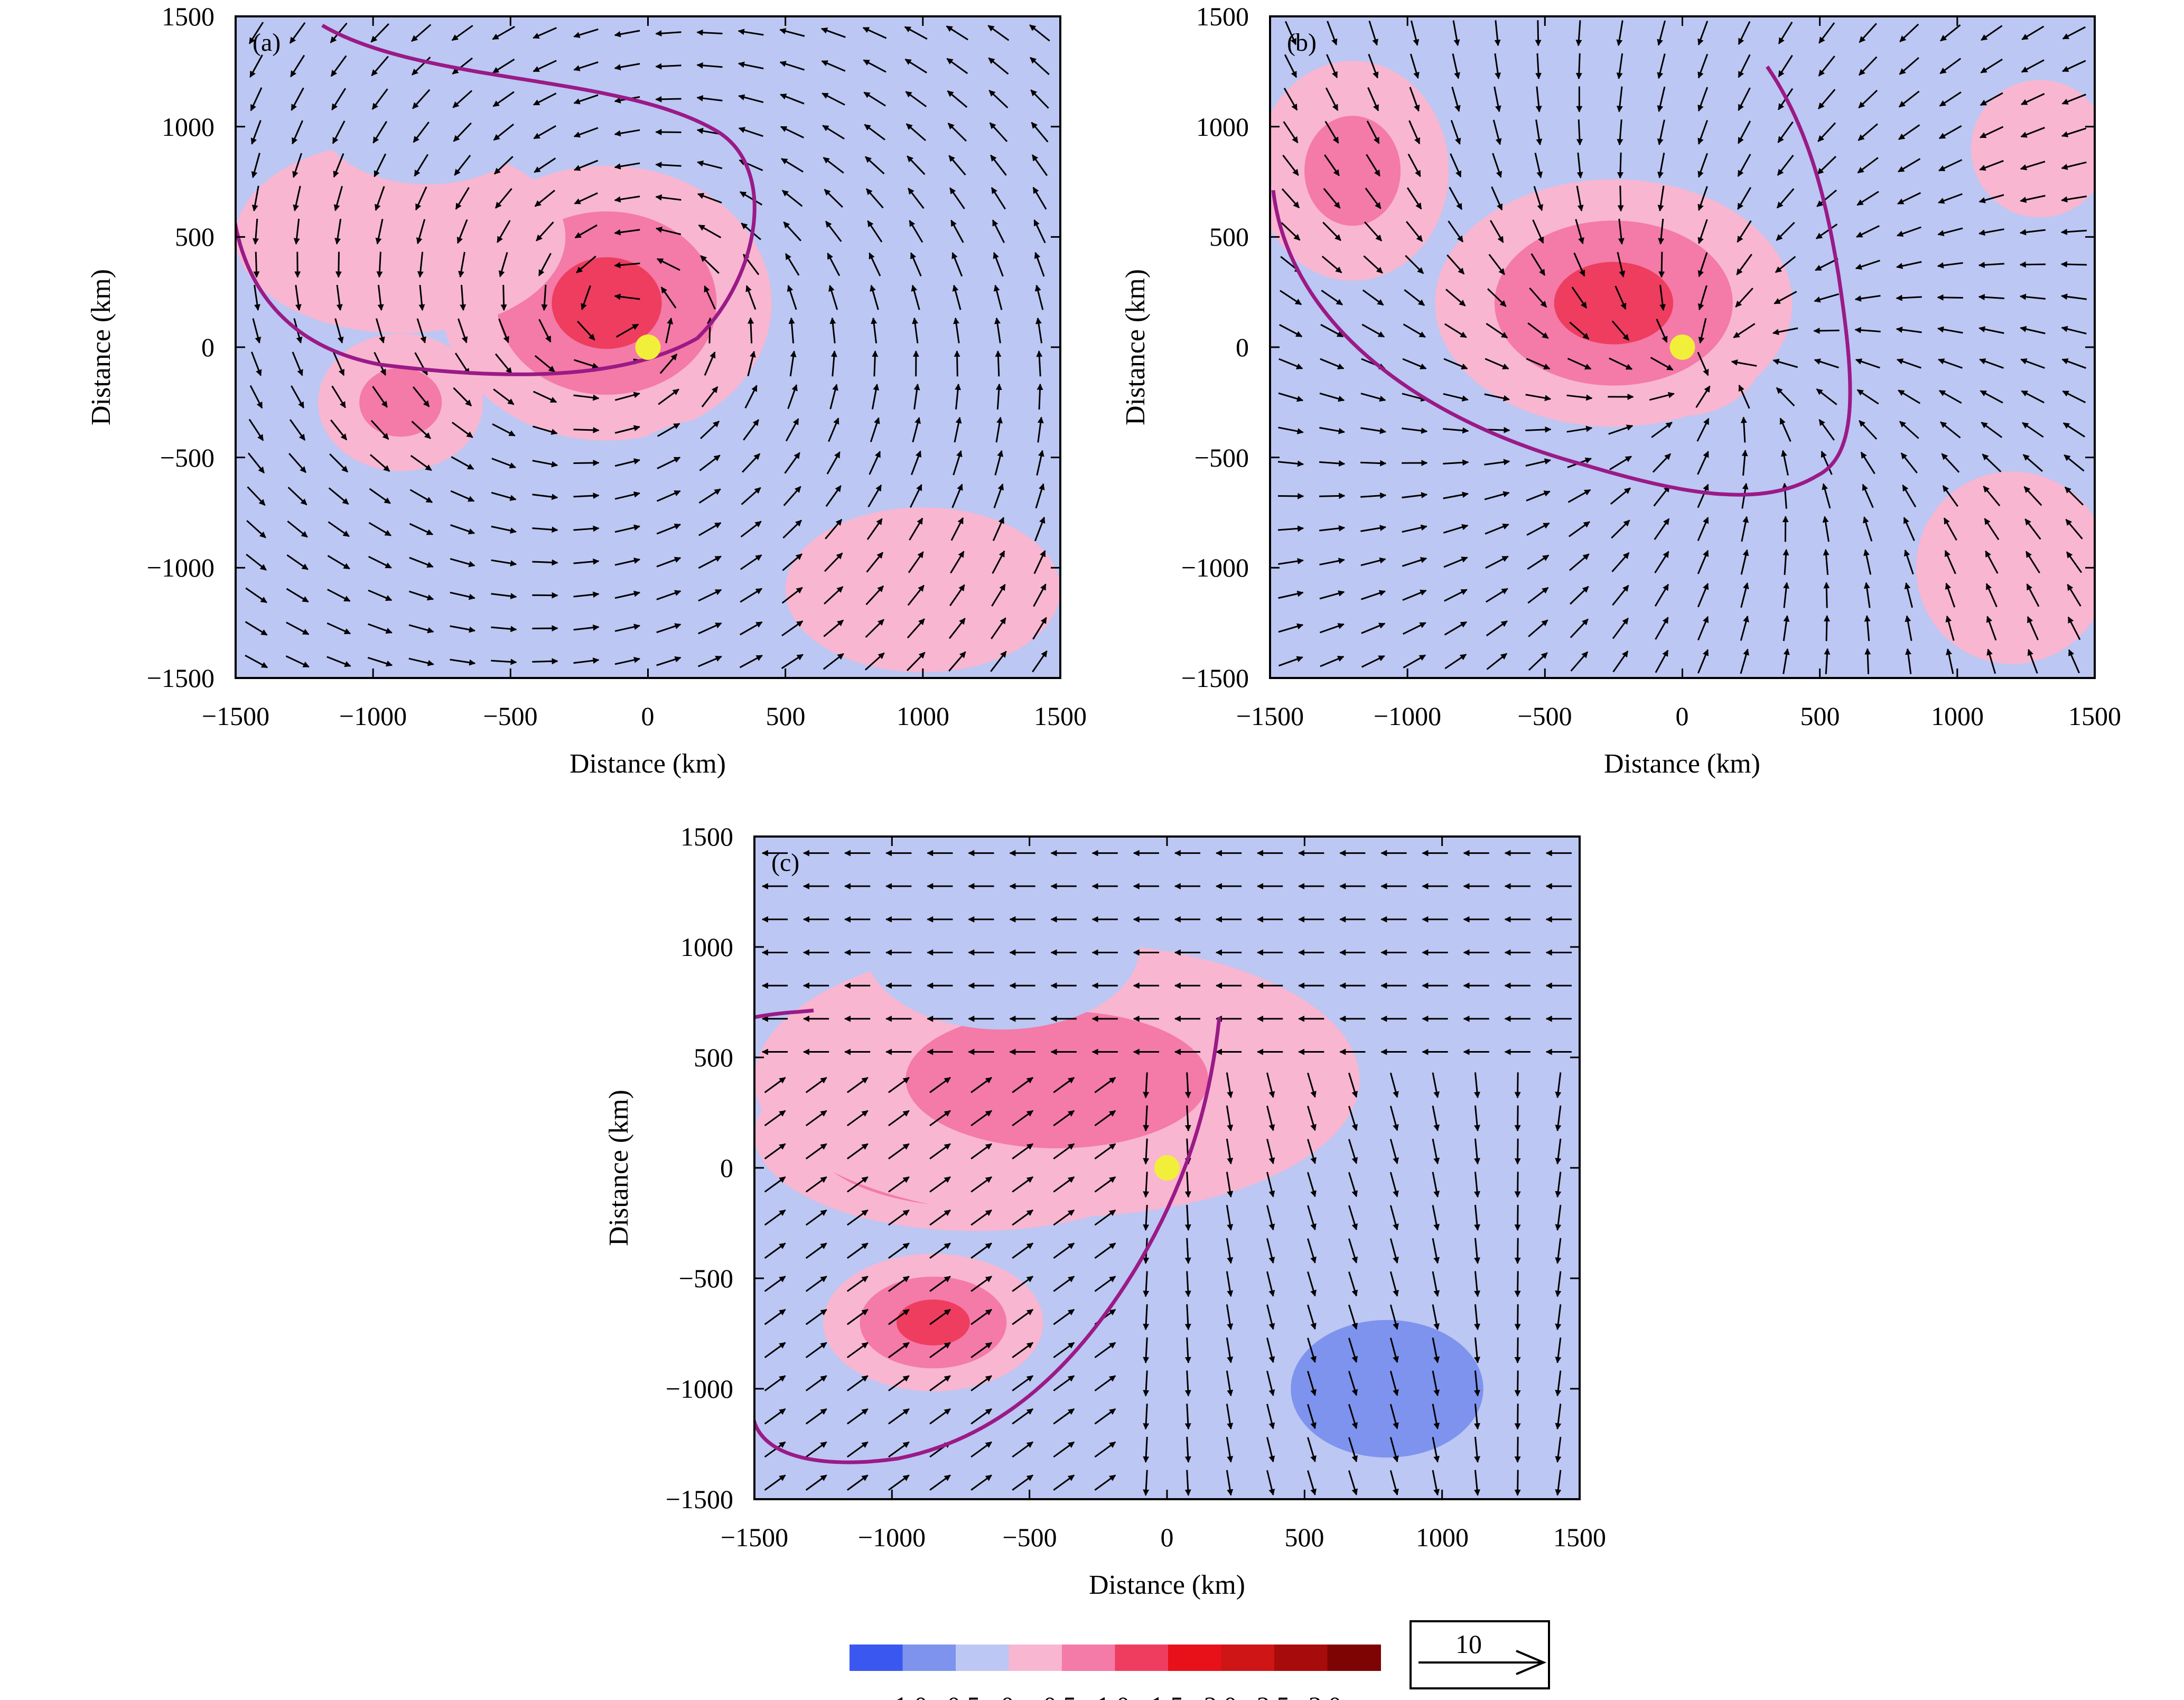  I want to click on y-tick-label: 500, so click(713, 1057).